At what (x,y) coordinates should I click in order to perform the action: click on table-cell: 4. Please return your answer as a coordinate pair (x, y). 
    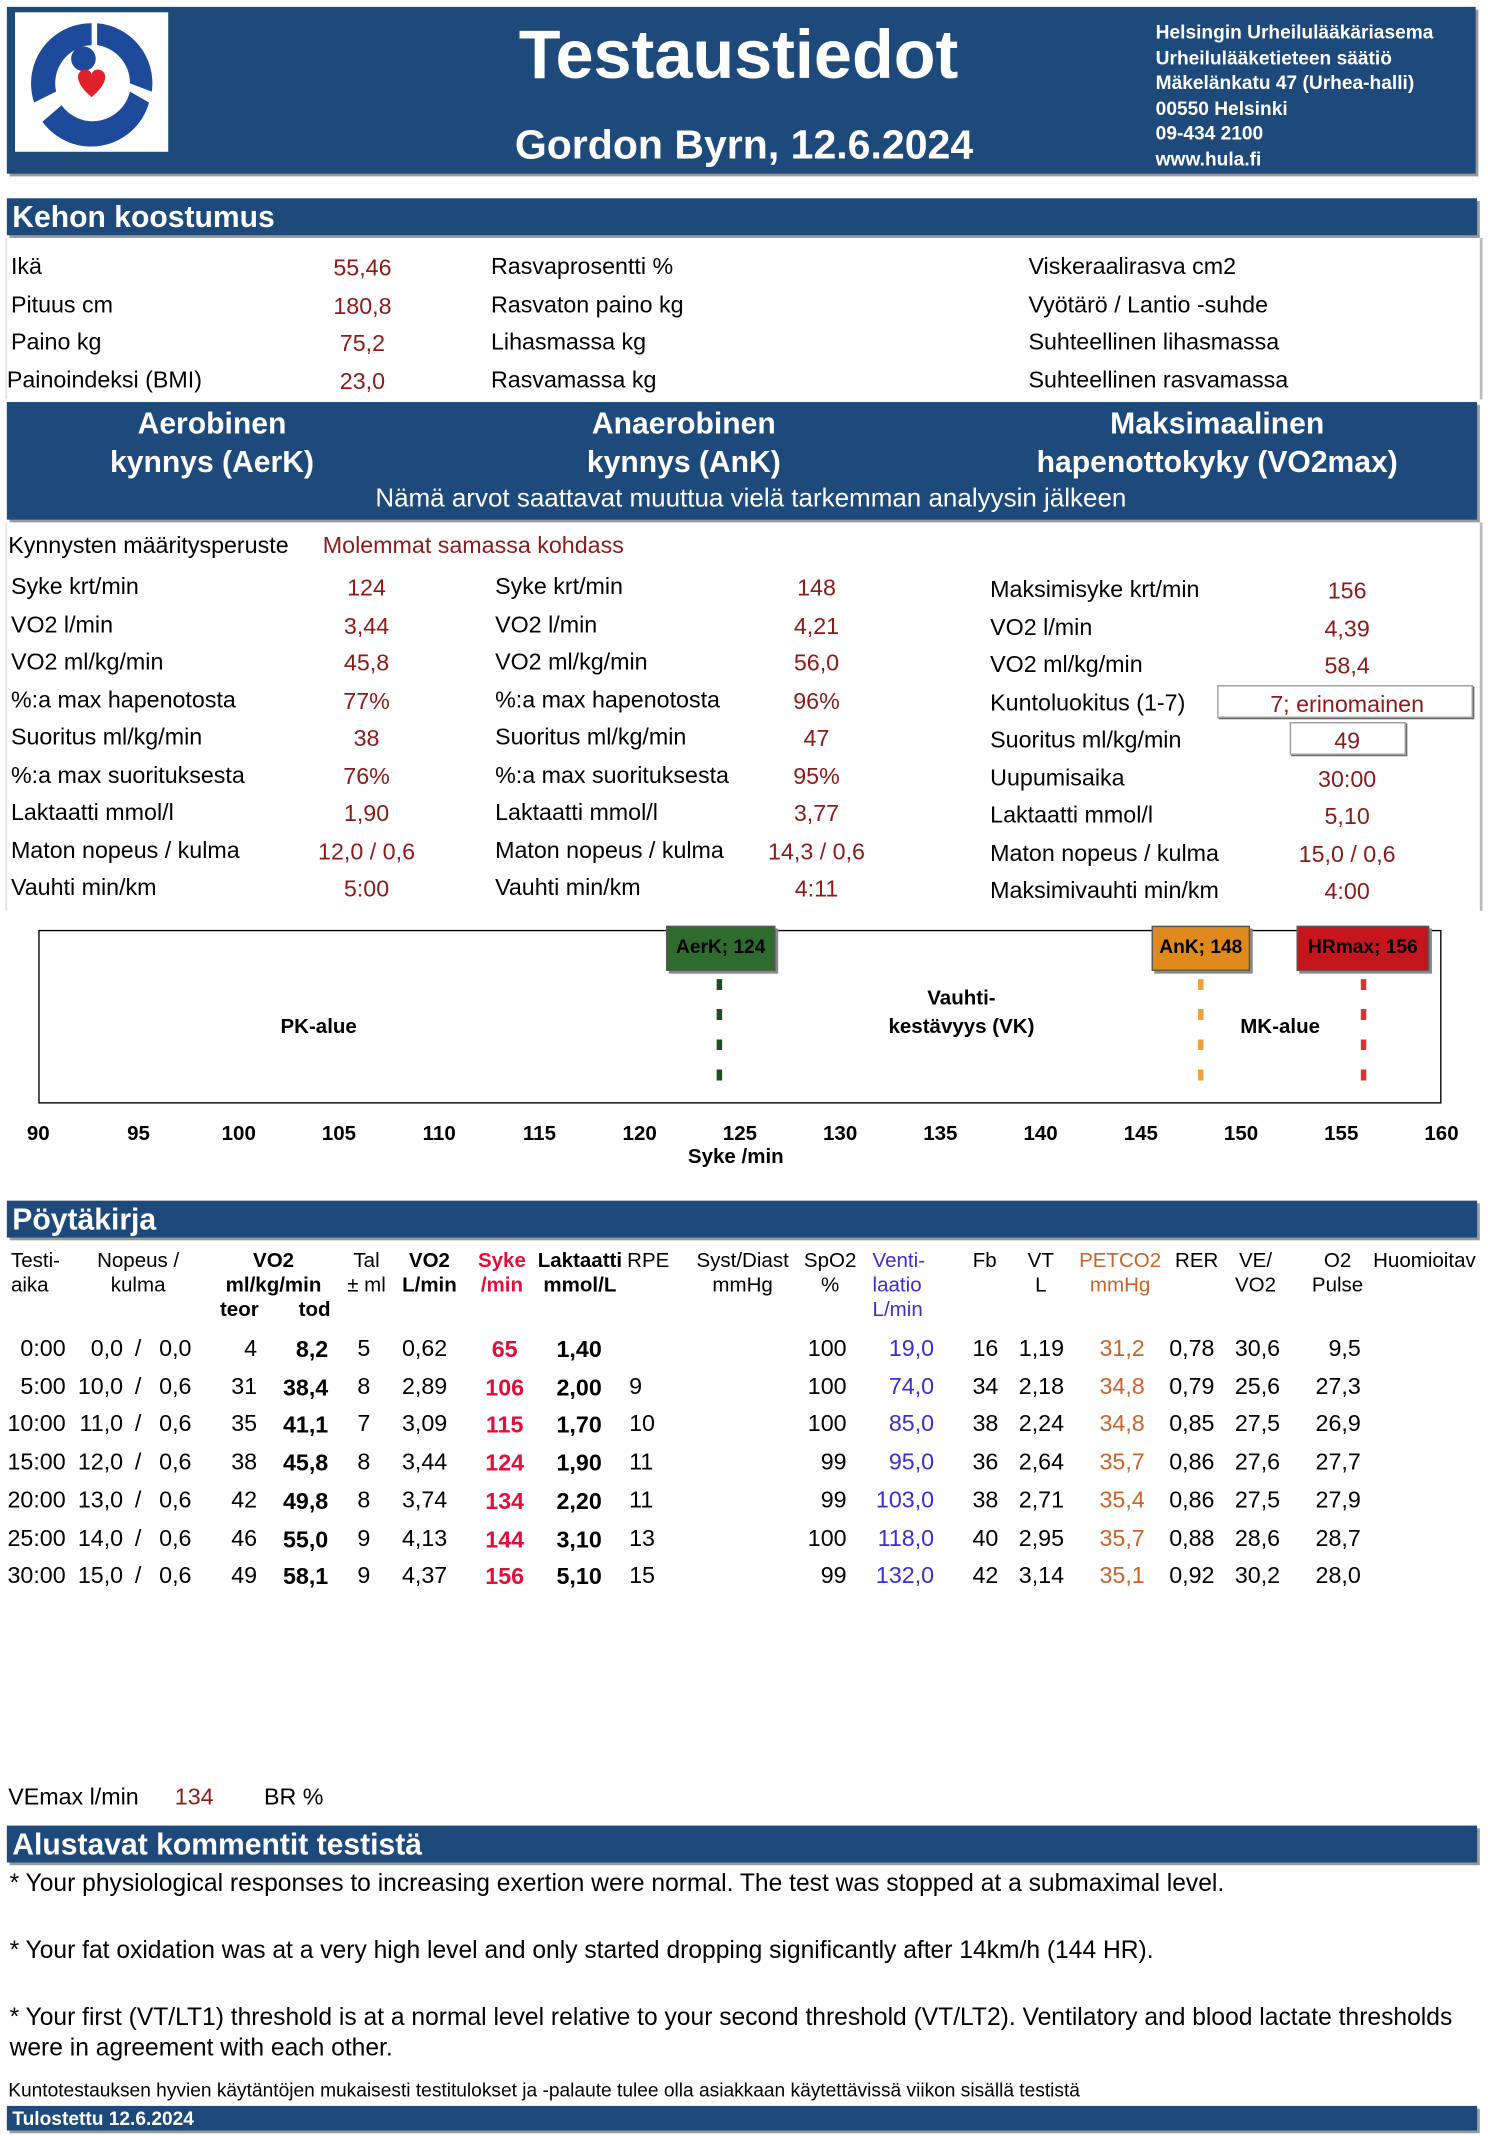
    Looking at the image, I should click on (251, 1348).